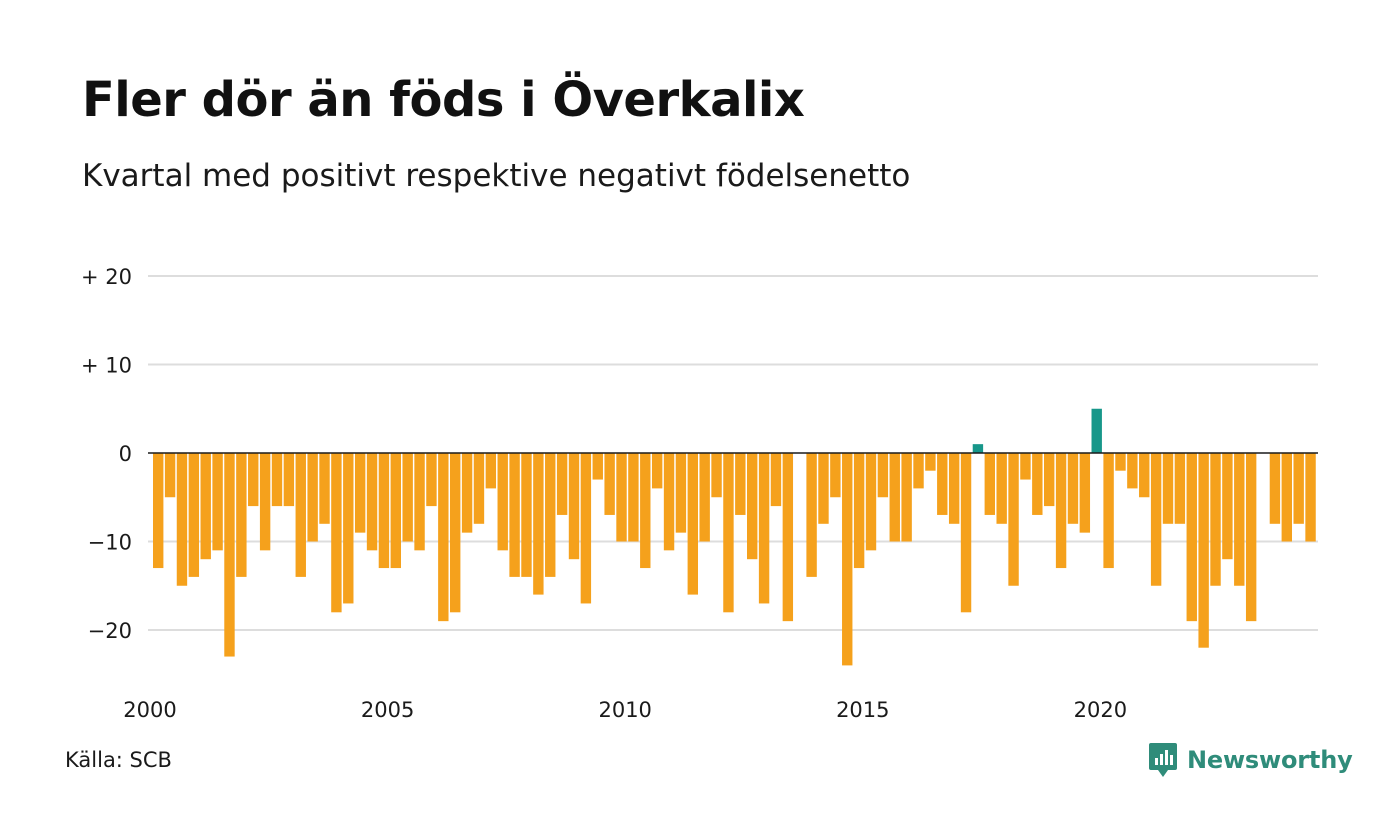  I want to click on y-tick-label: −10, so click(110, 543).